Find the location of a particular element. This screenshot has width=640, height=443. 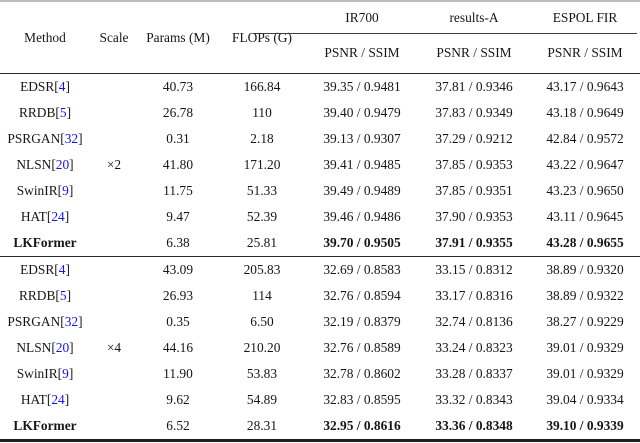

params-cell: 40.73 is located at coordinates (178, 86).